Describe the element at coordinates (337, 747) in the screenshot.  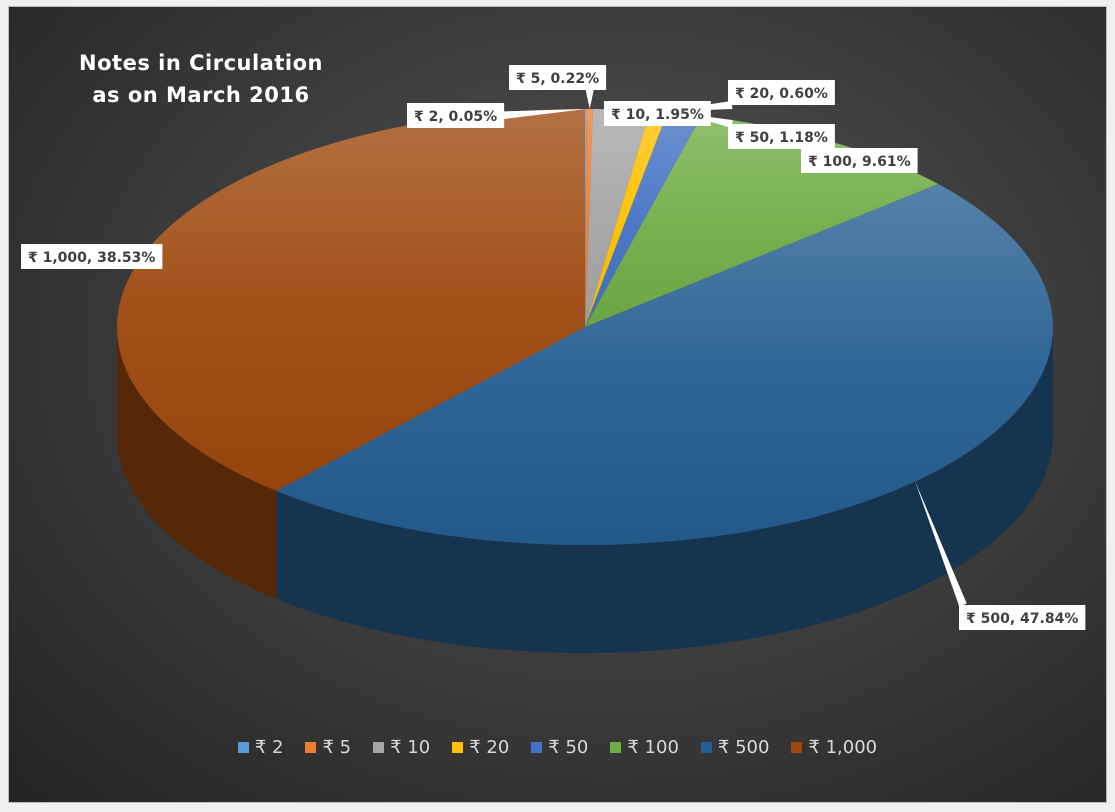
I see `legend-label-1: ₹ 5` at that location.